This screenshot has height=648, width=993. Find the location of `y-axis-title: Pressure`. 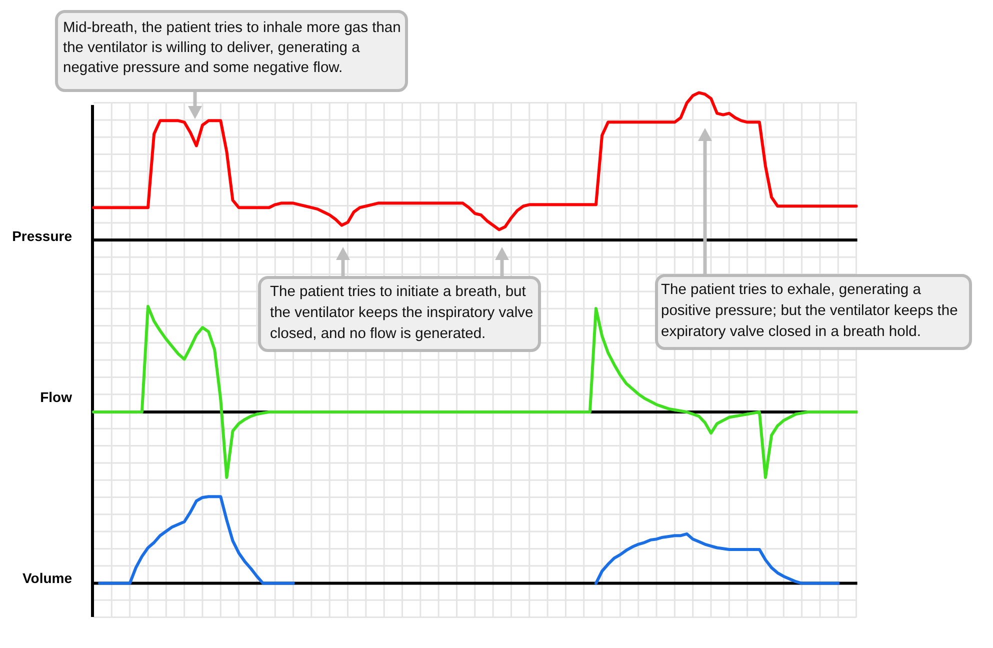

y-axis-title: Pressure is located at coordinates (41, 236).